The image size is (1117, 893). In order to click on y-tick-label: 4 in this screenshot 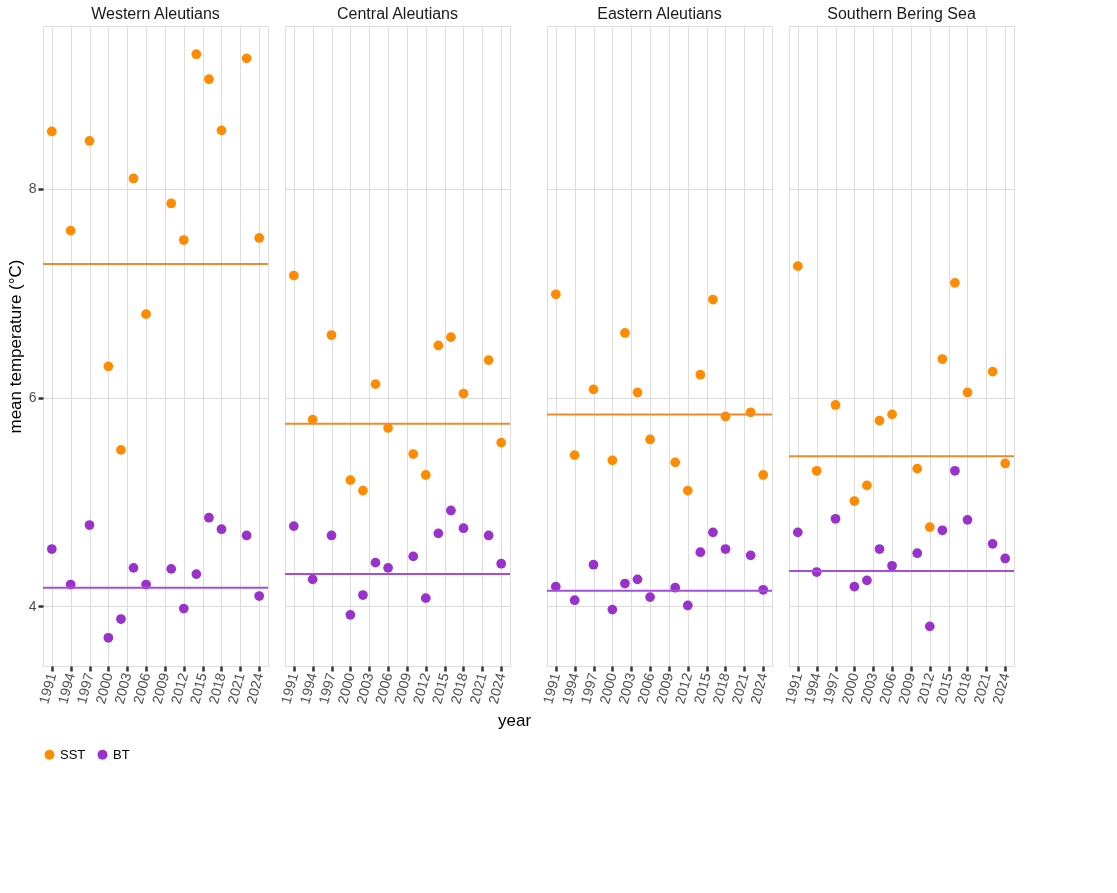, I will do `click(32, 605)`.